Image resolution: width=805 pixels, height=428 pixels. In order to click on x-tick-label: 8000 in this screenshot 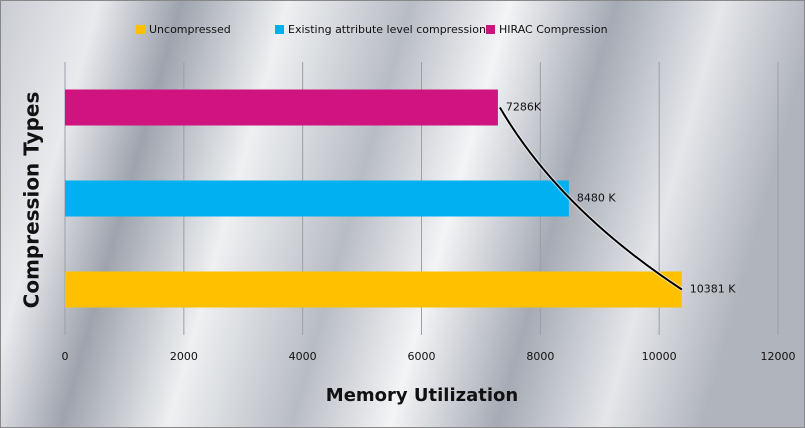, I will do `click(540, 356)`.